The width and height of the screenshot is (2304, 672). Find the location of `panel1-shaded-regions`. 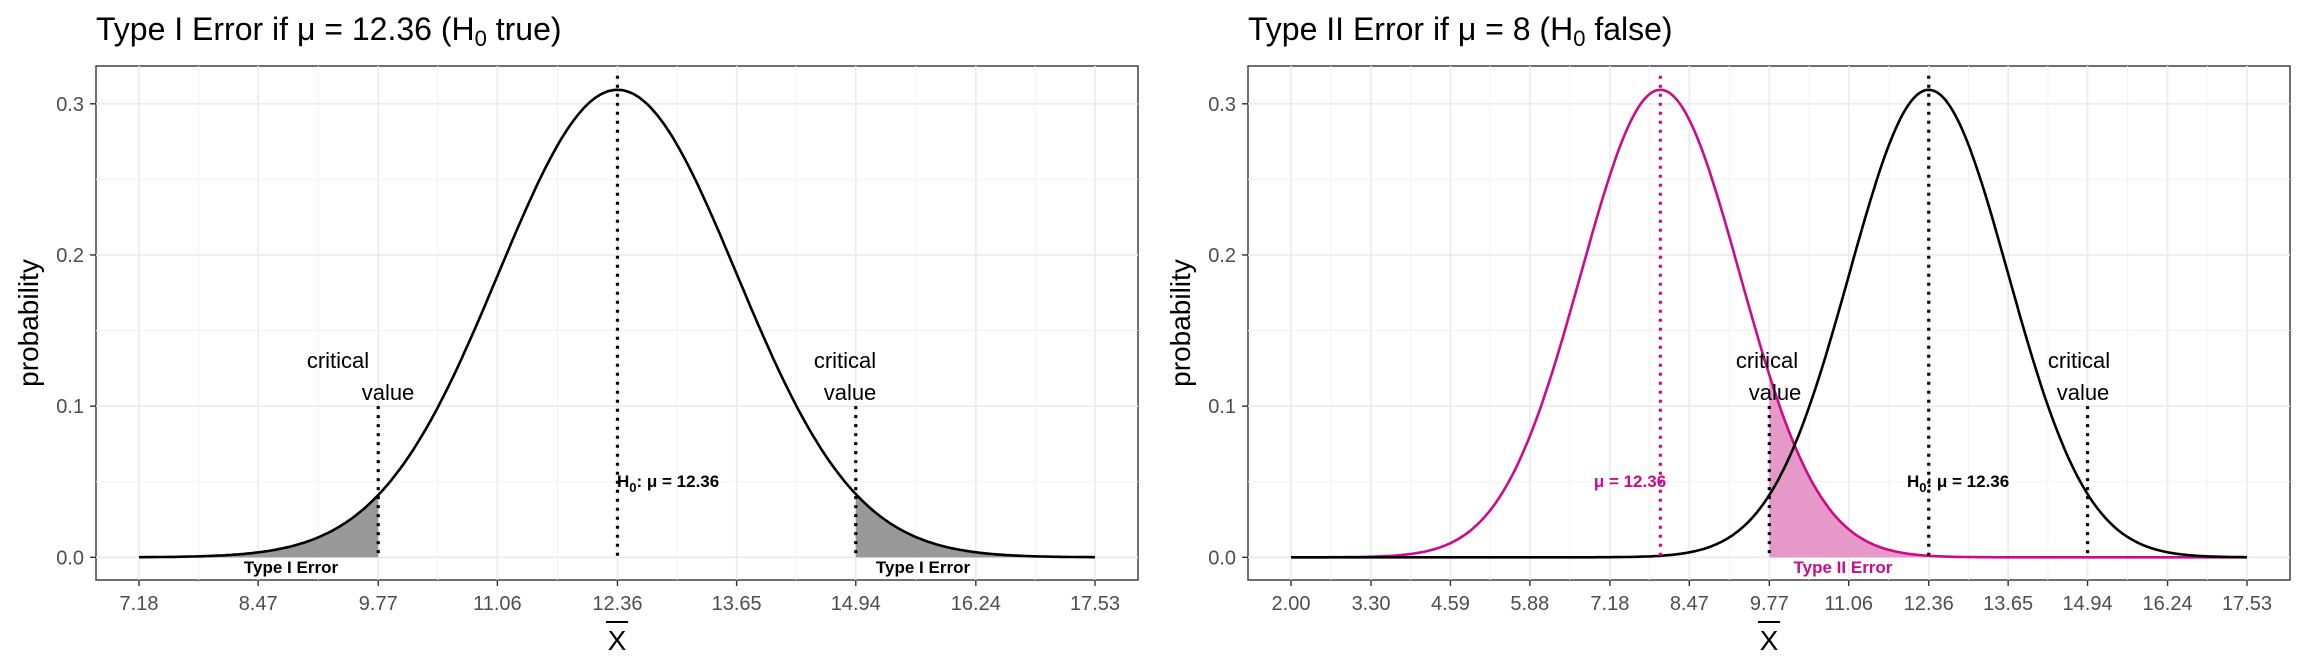

panel1-shaded-regions is located at coordinates (617, 526).